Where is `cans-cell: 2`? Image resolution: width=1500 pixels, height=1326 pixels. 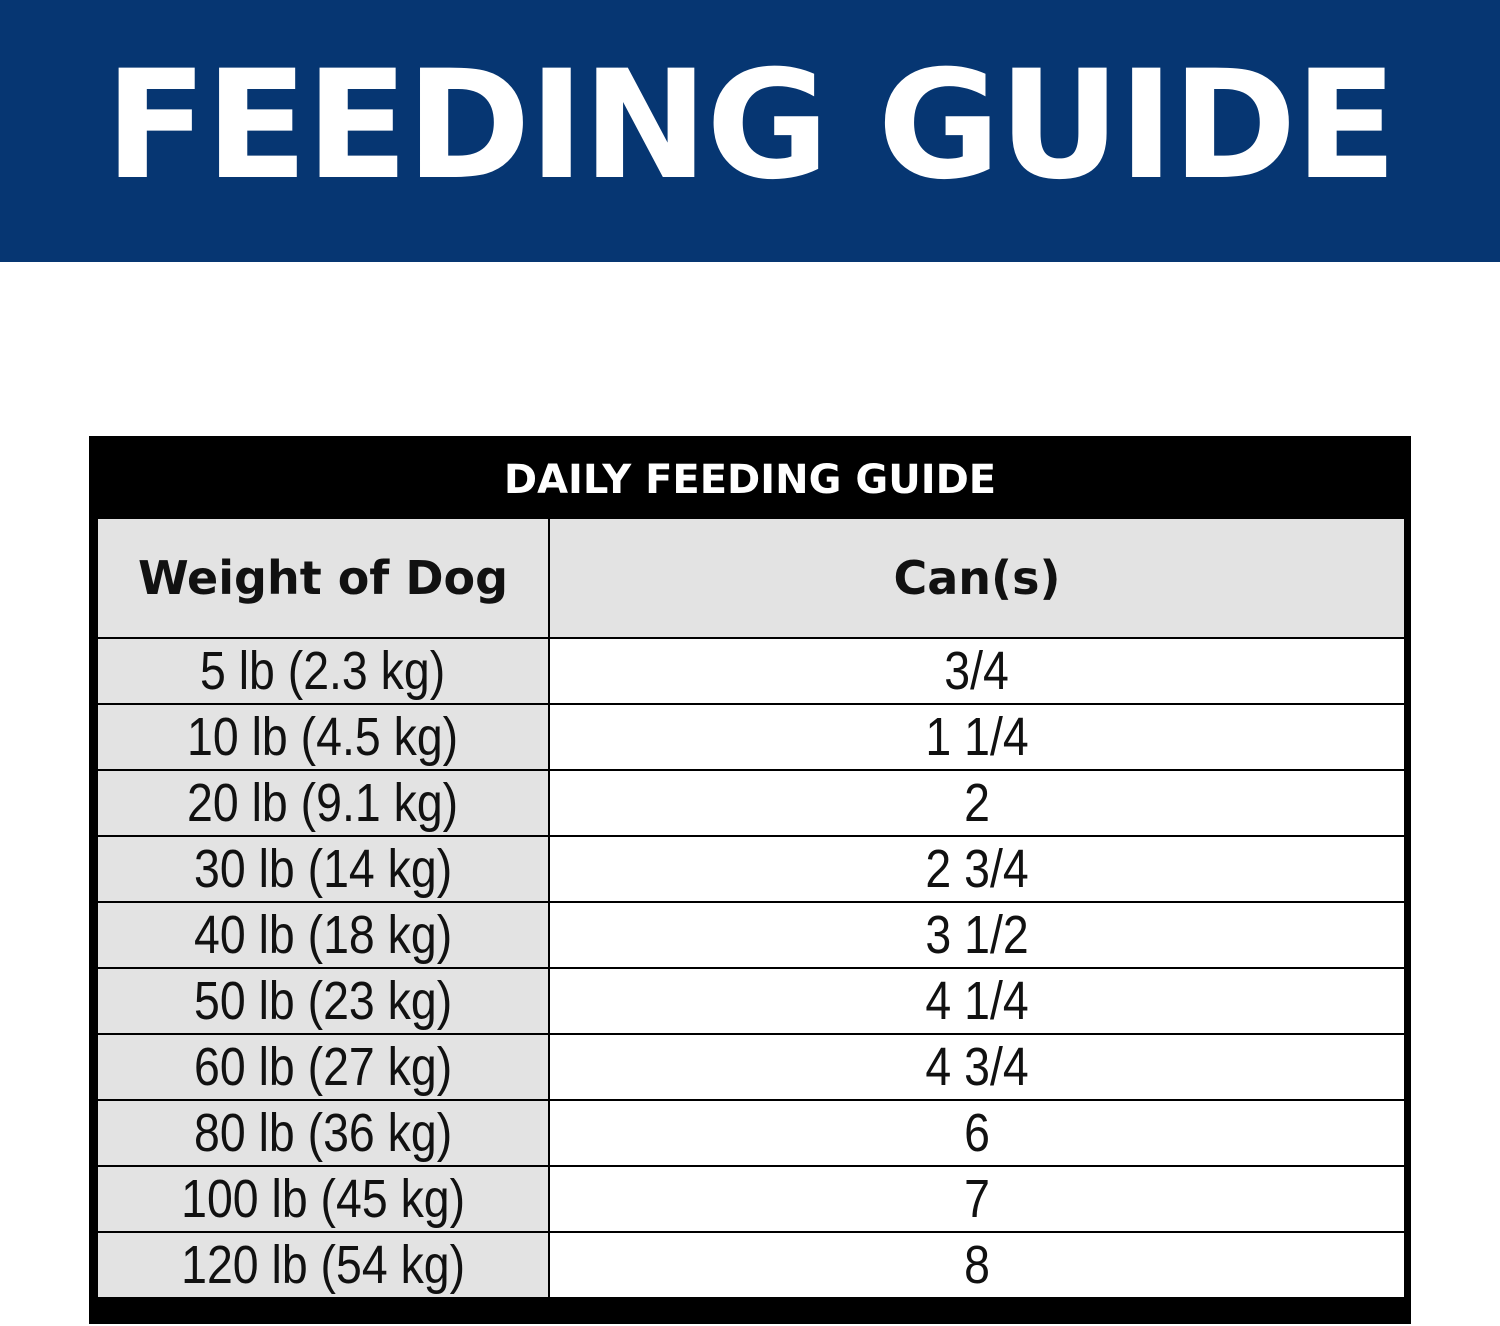
cans-cell: 2 is located at coordinates (977, 803).